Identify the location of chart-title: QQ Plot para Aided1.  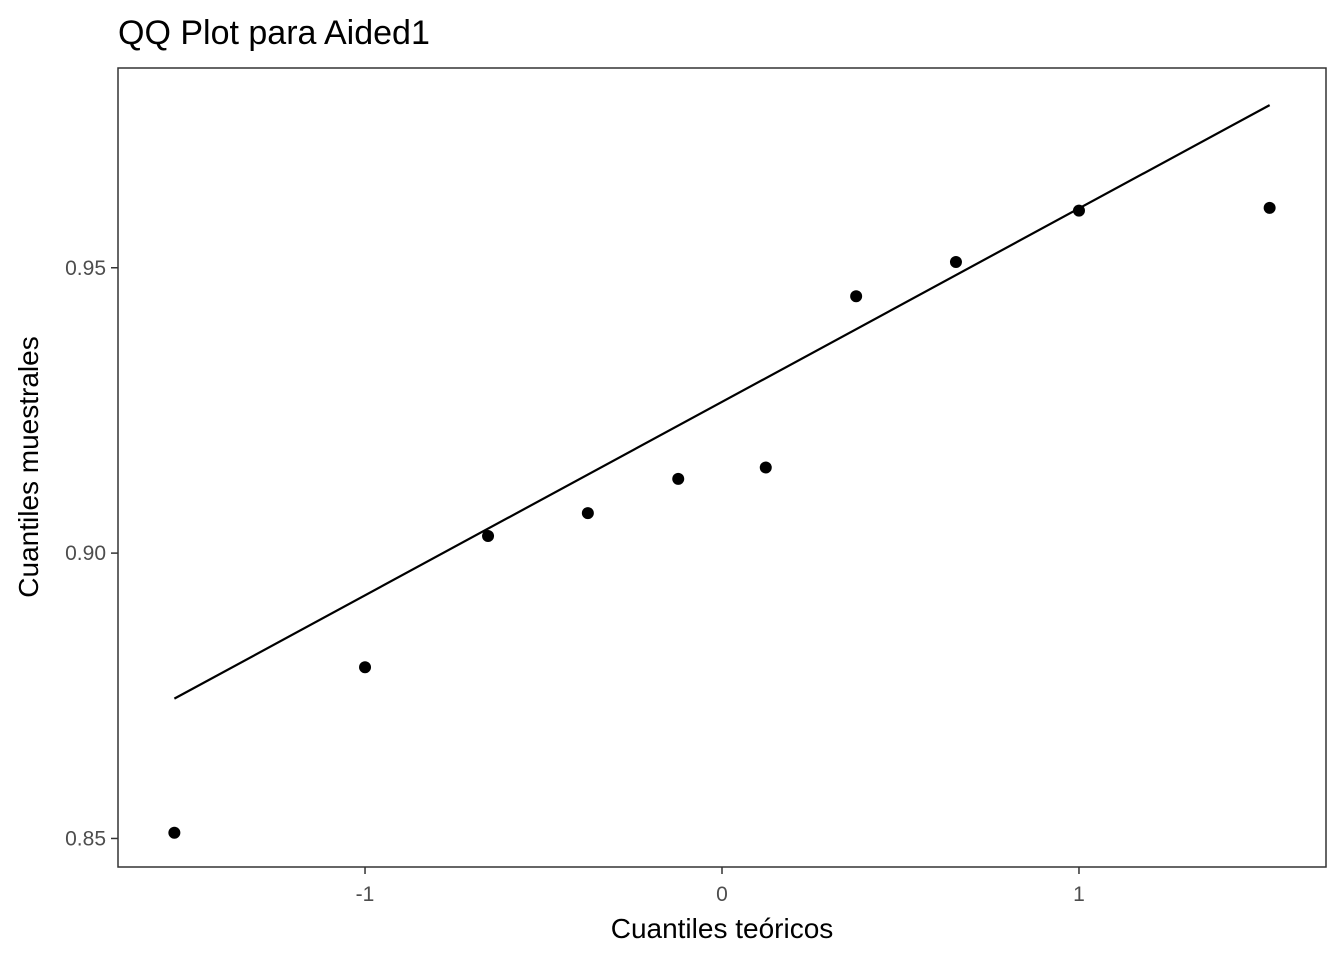
(274, 33).